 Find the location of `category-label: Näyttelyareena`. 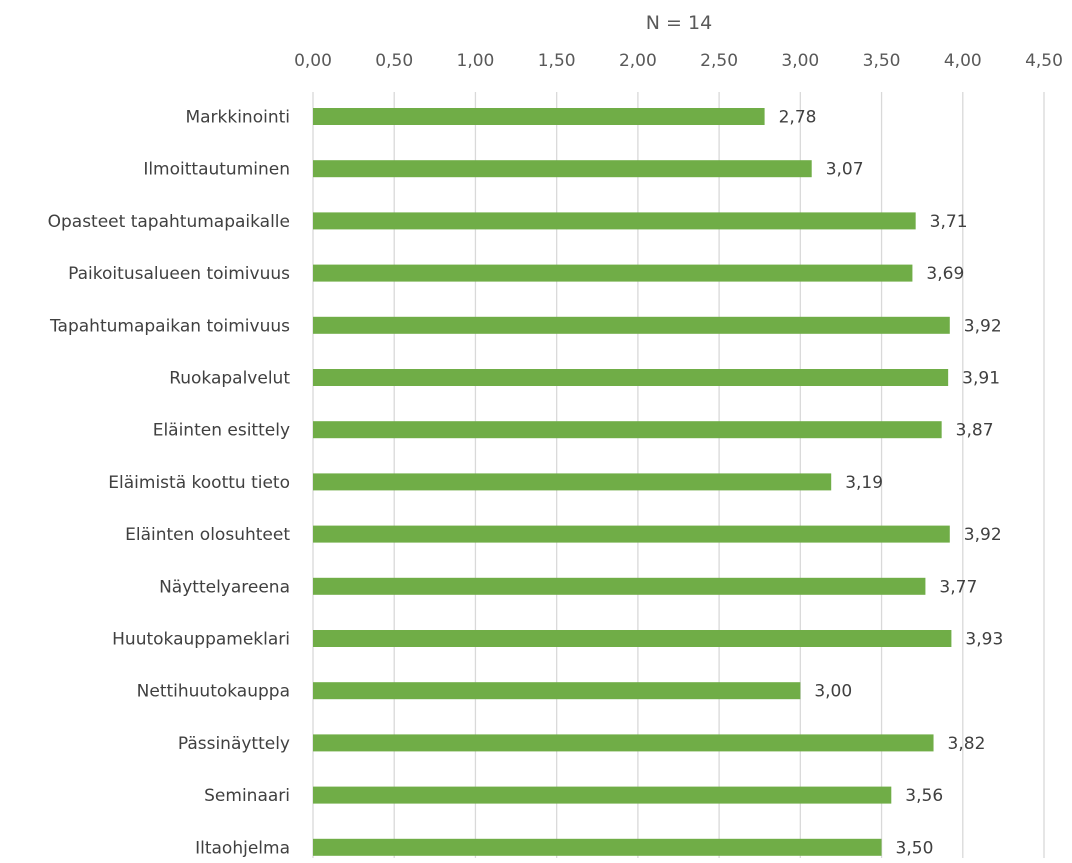

category-label: Näyttelyareena is located at coordinates (224, 587).